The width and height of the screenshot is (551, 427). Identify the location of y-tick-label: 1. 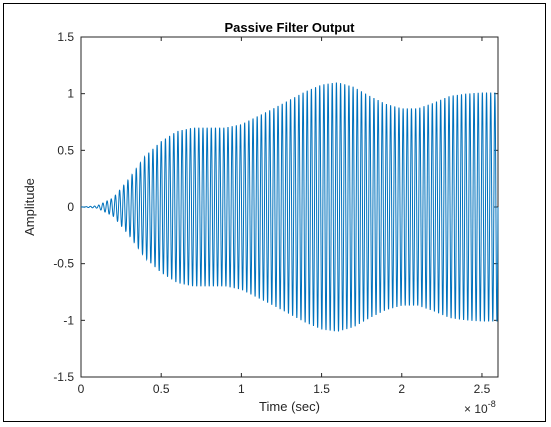
(70, 94).